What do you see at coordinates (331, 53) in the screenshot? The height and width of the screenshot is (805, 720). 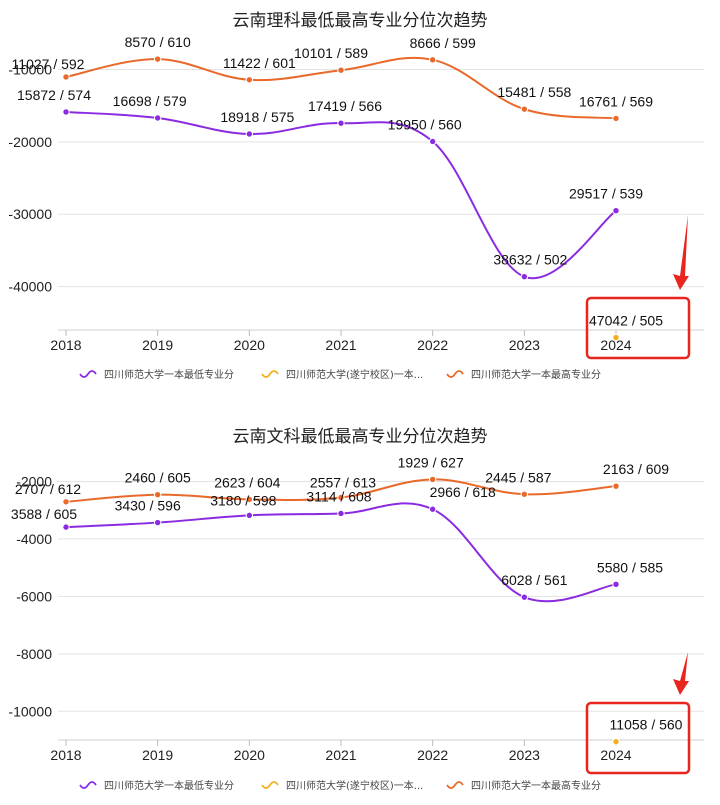 I see `data-label: 10101 / 589` at bounding box center [331, 53].